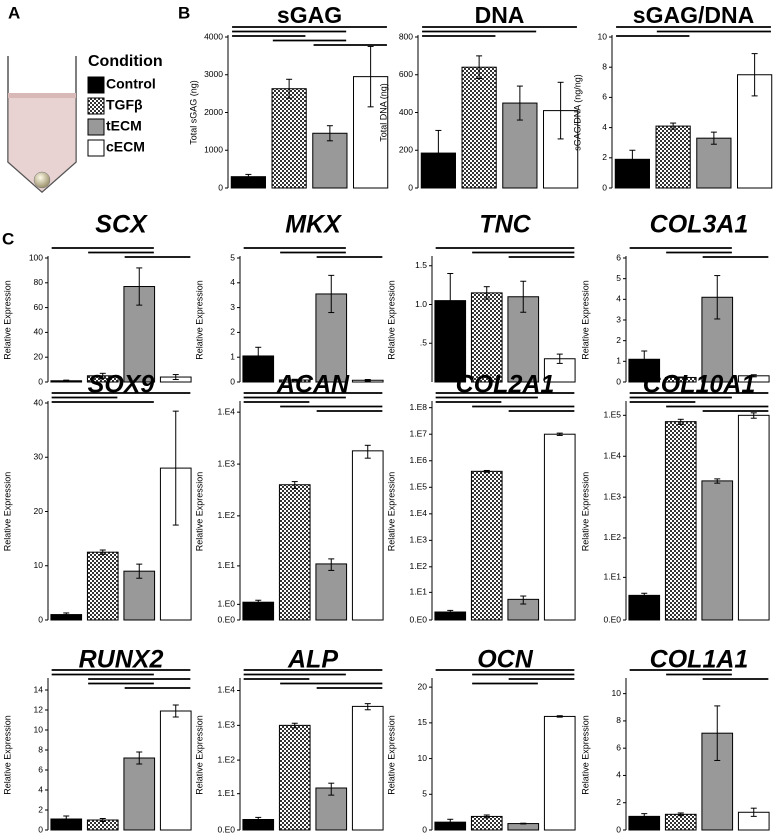 The height and width of the screenshot is (838, 778). Describe the element at coordinates (505, 660) in the screenshot. I see `chart-title: OCN` at that location.